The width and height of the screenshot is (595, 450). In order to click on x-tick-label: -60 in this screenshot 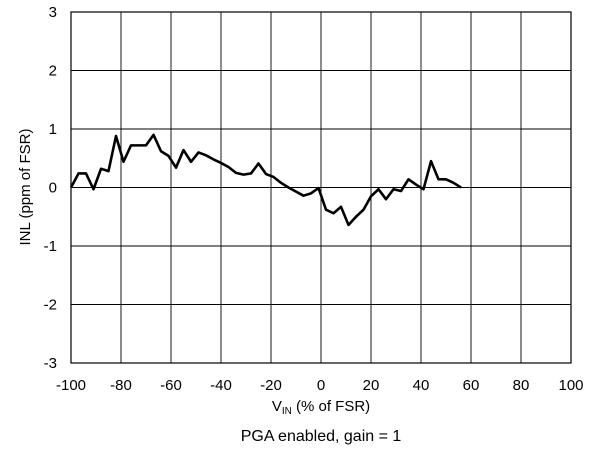, I will do `click(171, 385)`.